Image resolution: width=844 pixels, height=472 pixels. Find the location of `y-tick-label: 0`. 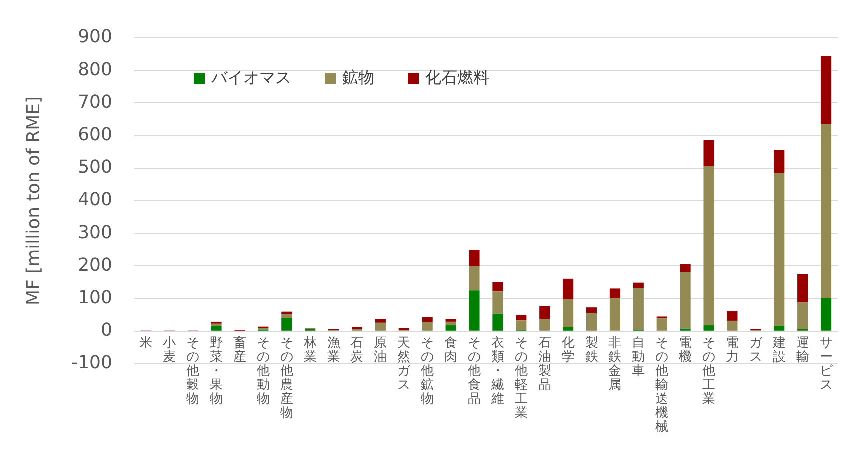

y-tick-label: 0 is located at coordinates (106, 331).